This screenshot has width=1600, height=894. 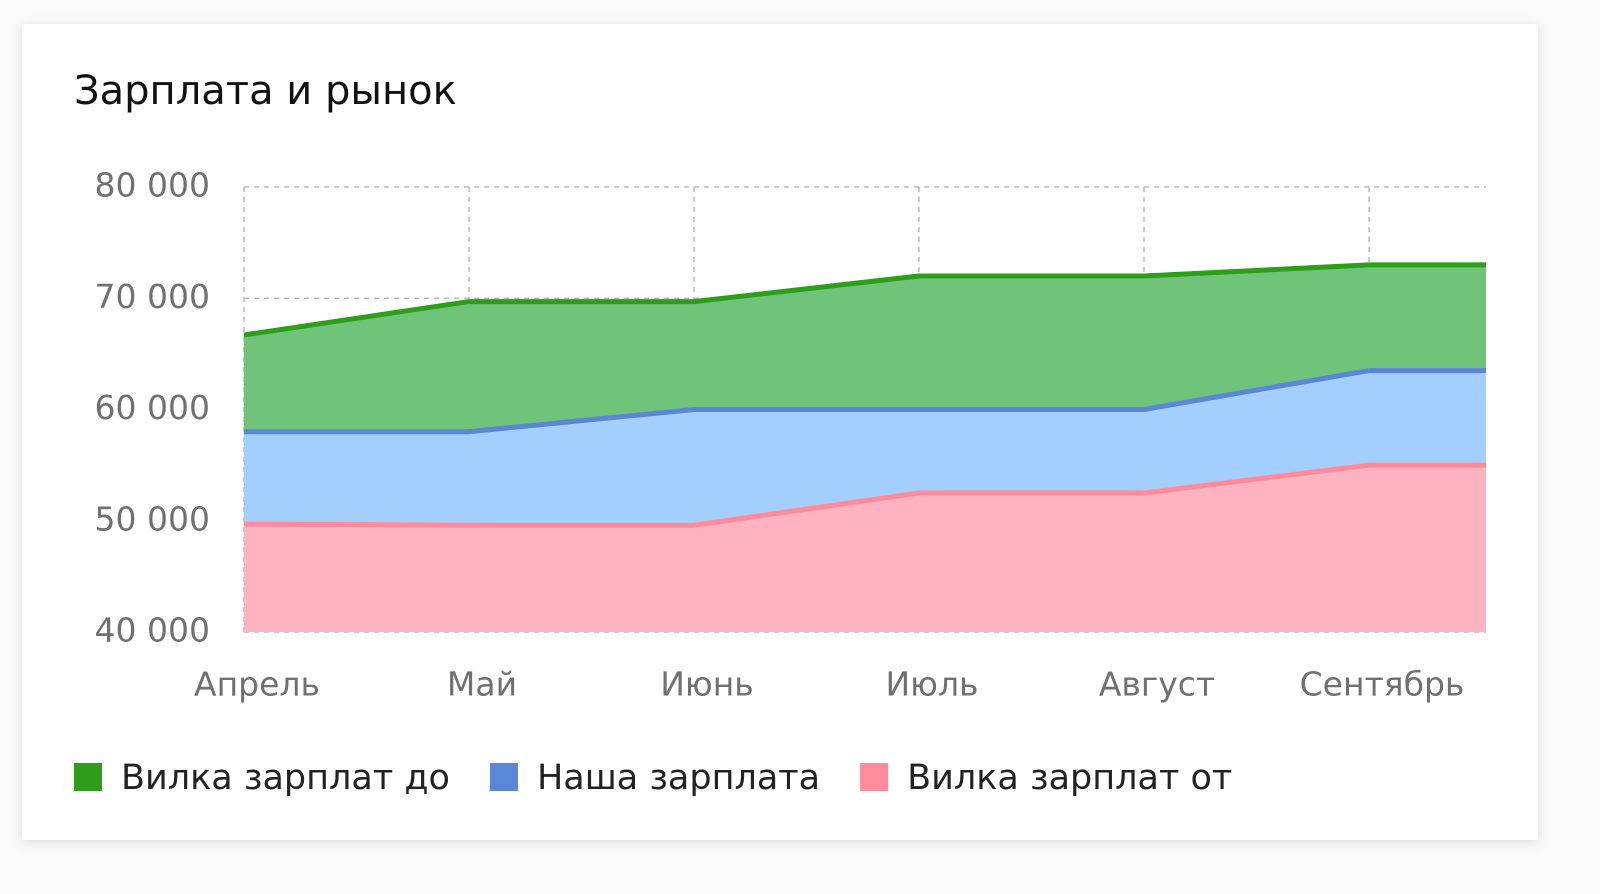 I want to click on x-tick-label: Май, so click(x=482, y=684).